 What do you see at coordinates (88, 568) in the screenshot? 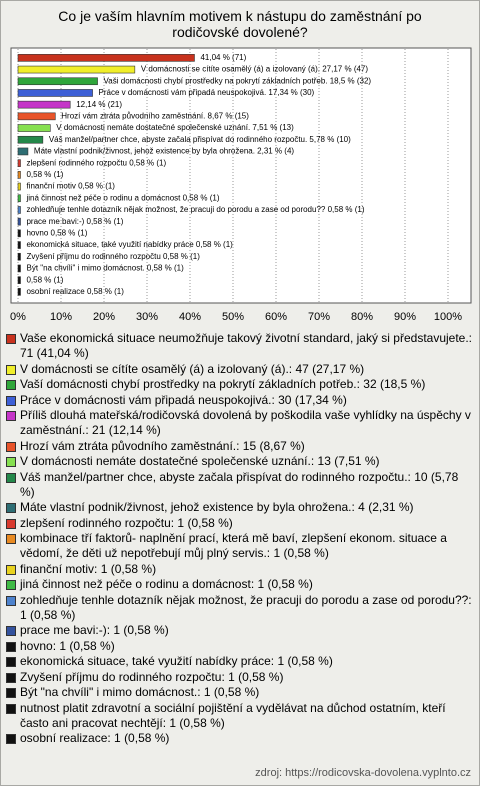
I see `legend-label: finanční motiv: 1 (0,58 %)` at bounding box center [88, 568].